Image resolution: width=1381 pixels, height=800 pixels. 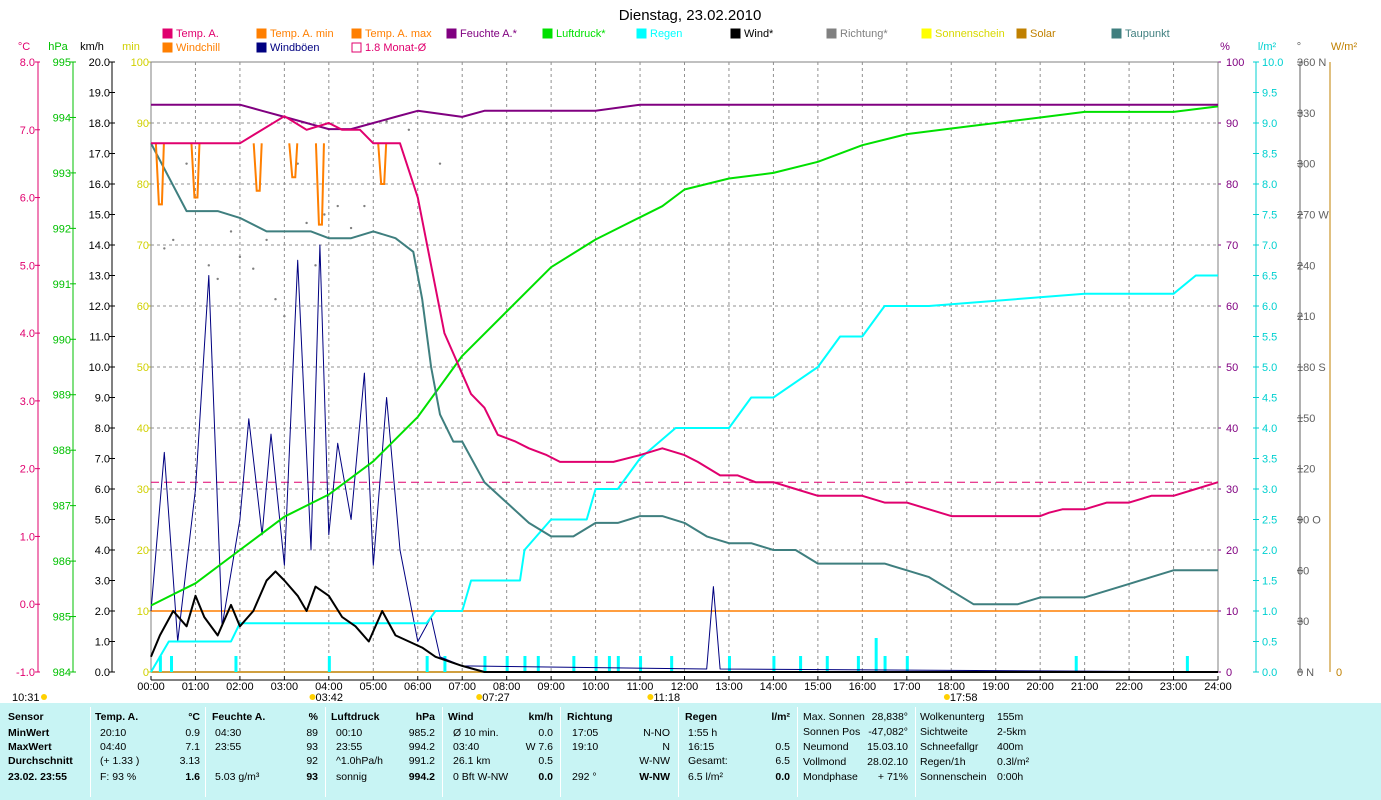 What do you see at coordinates (1267, 47) in the screenshot?
I see `axis-unit-rain: l/m²` at bounding box center [1267, 47].